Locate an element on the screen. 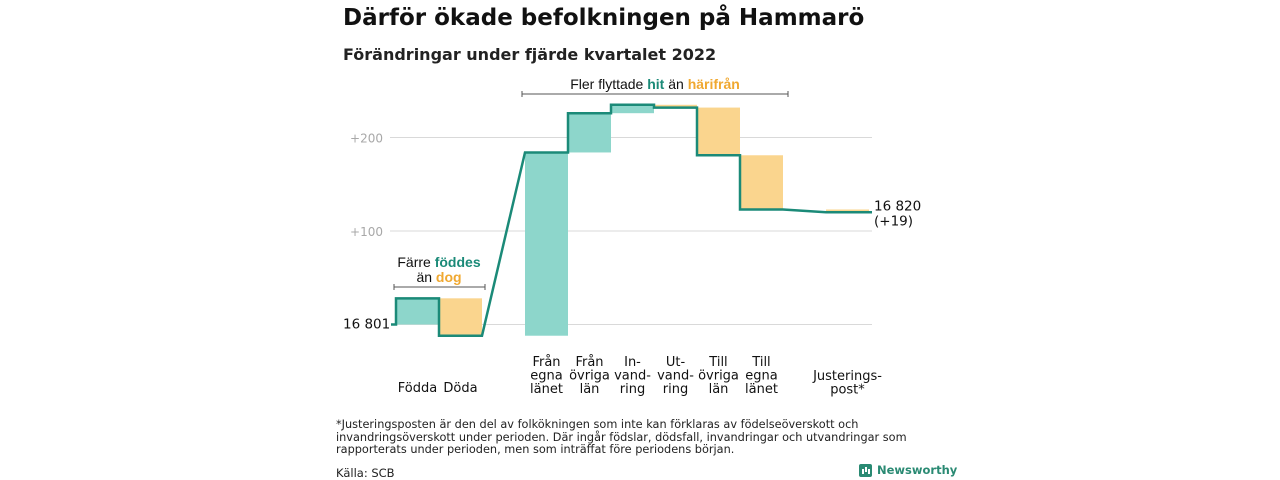  category-label-line: post* is located at coordinates (847, 390).